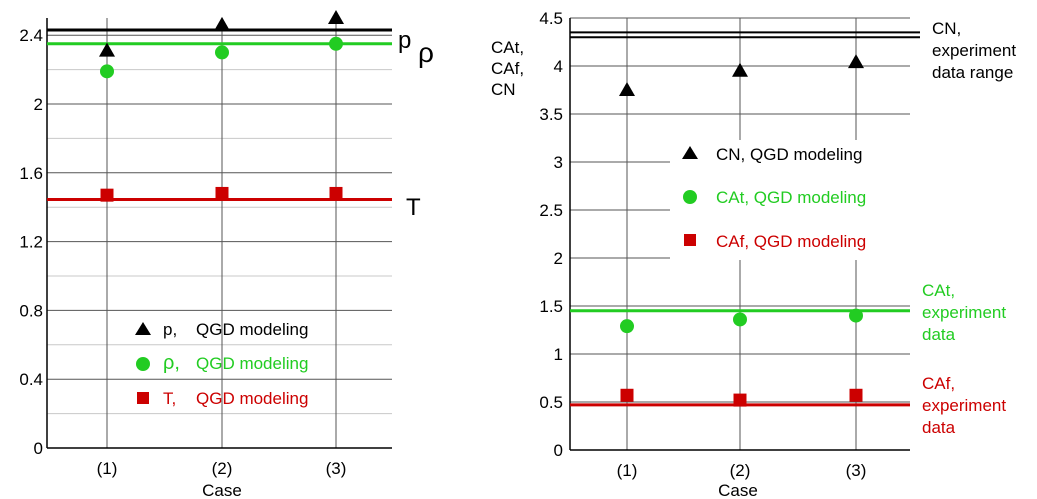  Describe the element at coordinates (558, 354) in the screenshot. I see `y-tick-label: 1` at that location.